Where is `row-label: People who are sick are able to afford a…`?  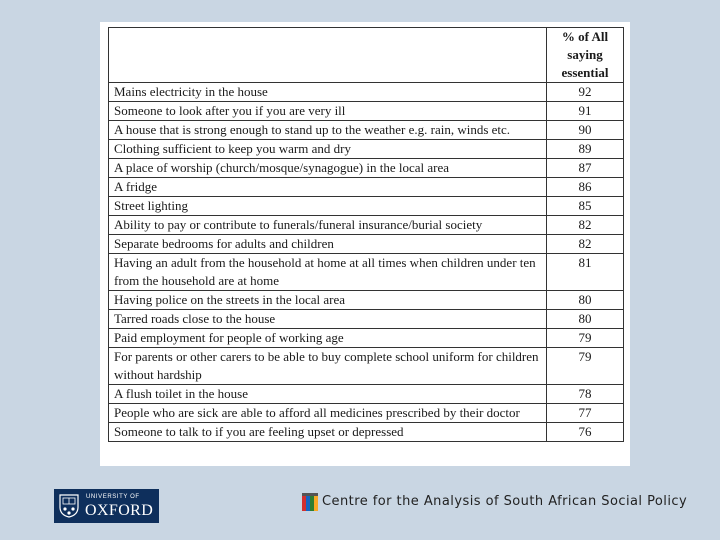 row-label: People who are sick are able to afford a… is located at coordinates (327, 413).